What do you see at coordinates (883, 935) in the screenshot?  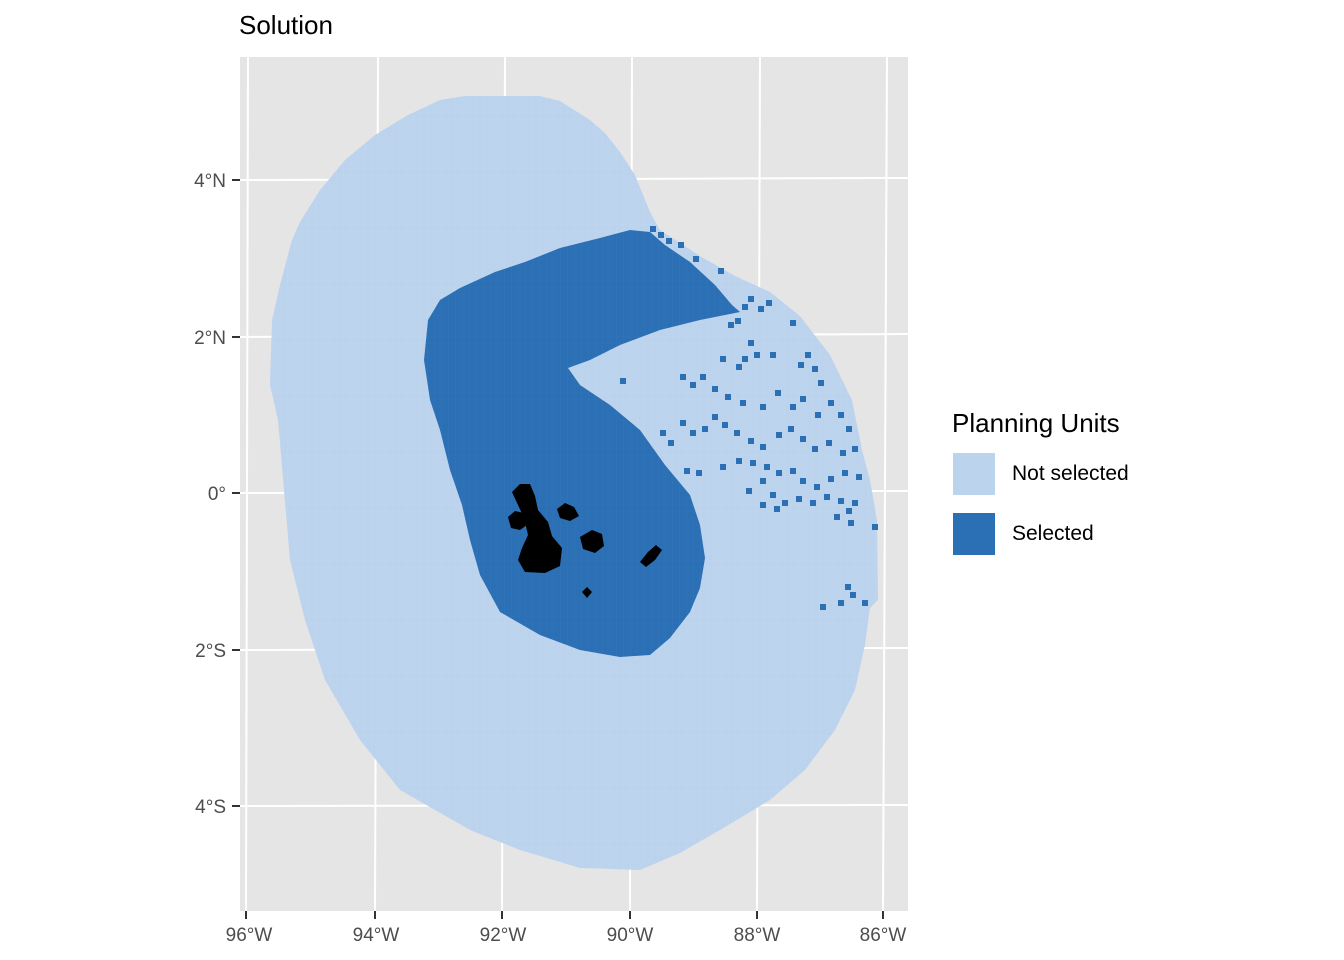 I see `x-tick-label: 86°W` at bounding box center [883, 935].